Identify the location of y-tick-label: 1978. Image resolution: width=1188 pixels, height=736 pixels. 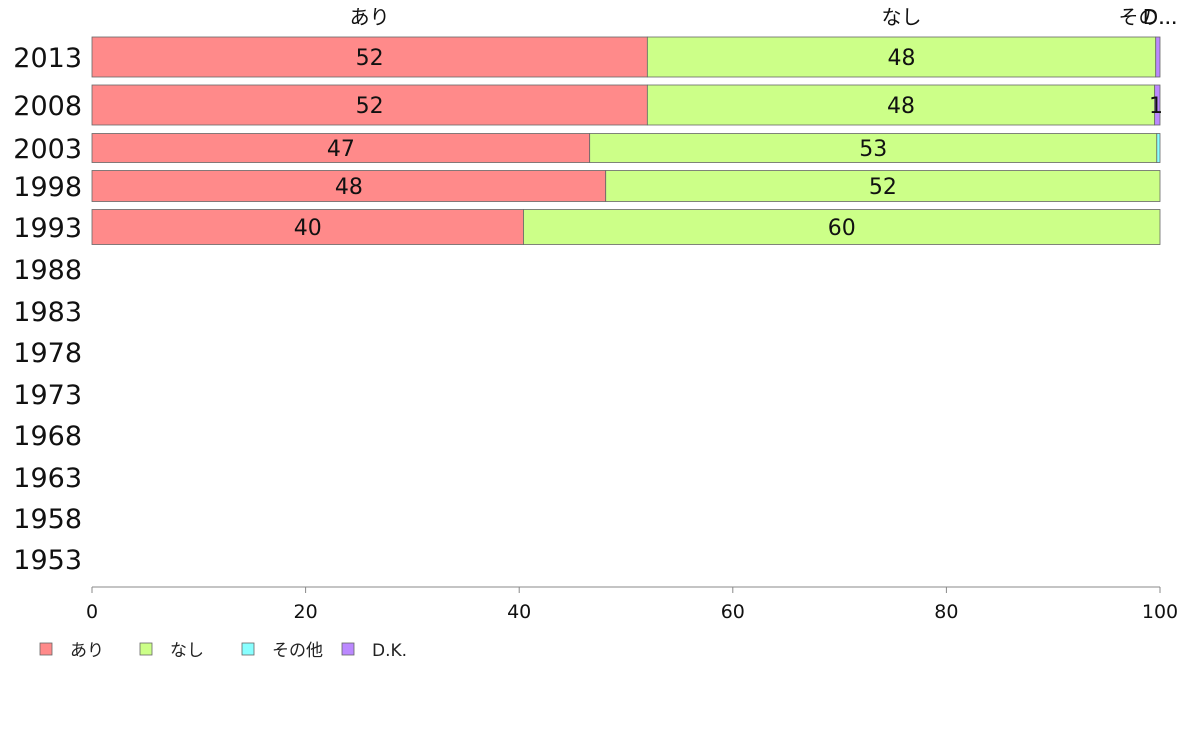
(47, 353).